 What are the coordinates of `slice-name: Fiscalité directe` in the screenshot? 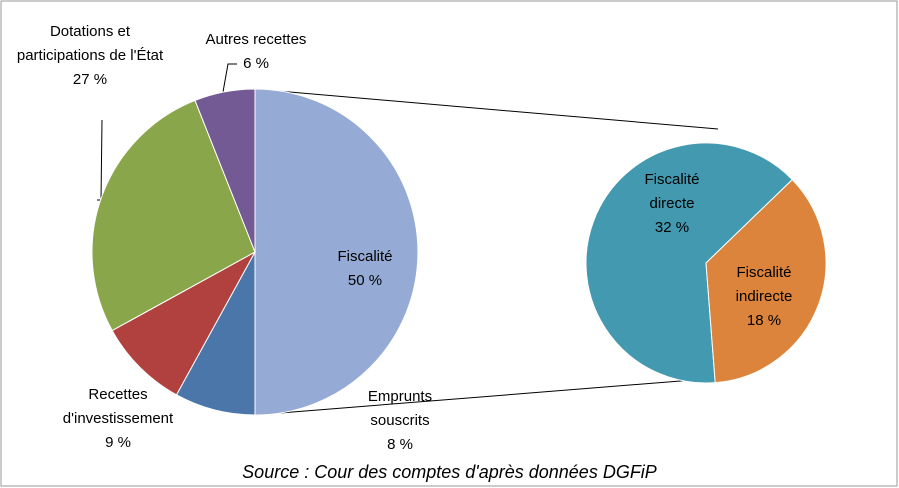 It's located at (672, 191).